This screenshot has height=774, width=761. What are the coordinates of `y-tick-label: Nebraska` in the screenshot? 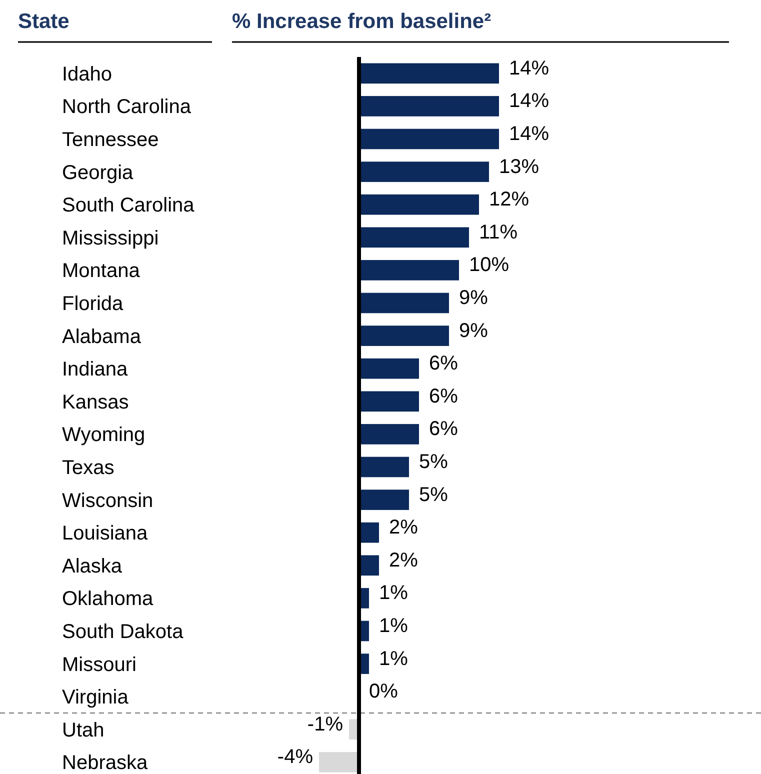 It's located at (105, 763).